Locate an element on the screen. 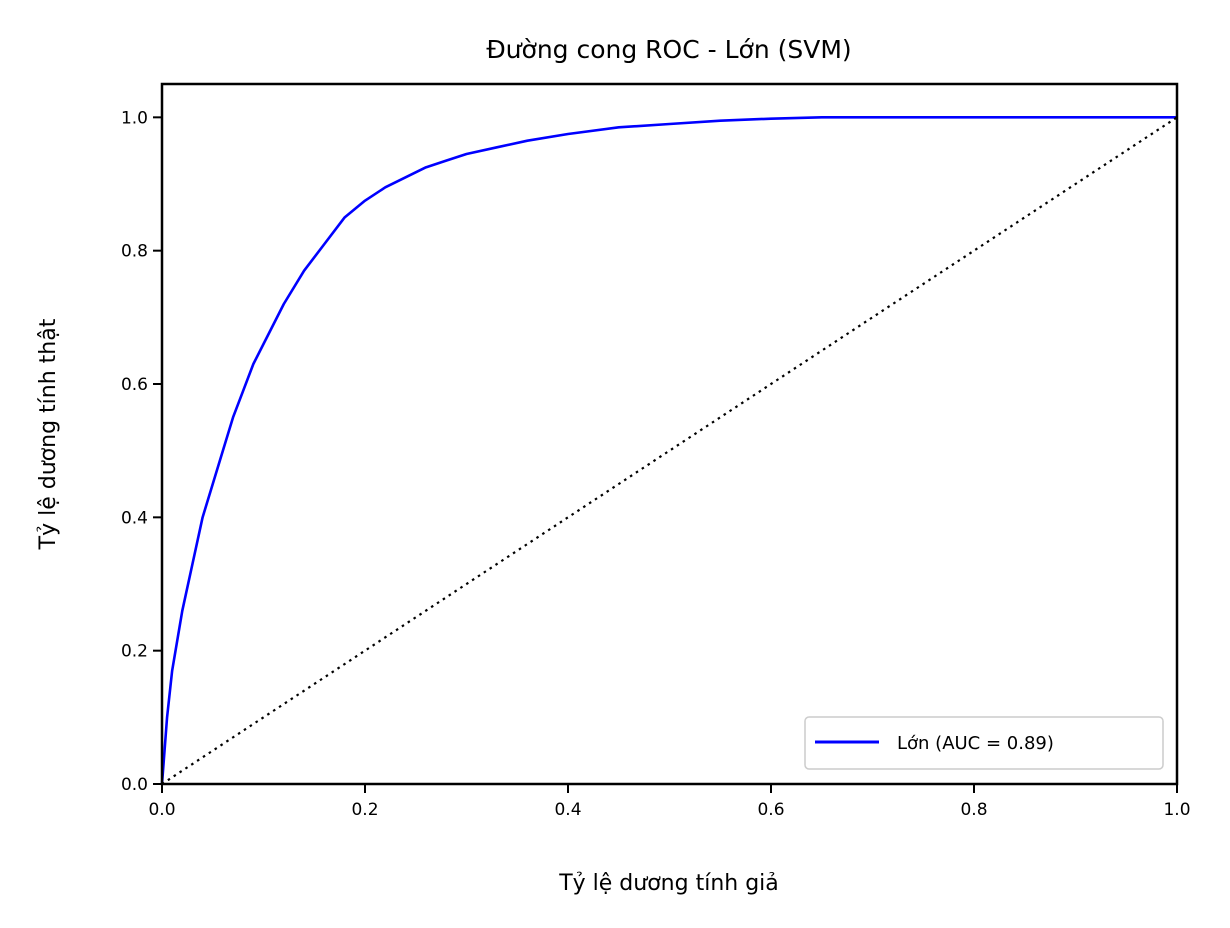 The height and width of the screenshot is (928, 1230). y-axis-label: Tỷ lệ dương tính thật is located at coordinates (48, 434).